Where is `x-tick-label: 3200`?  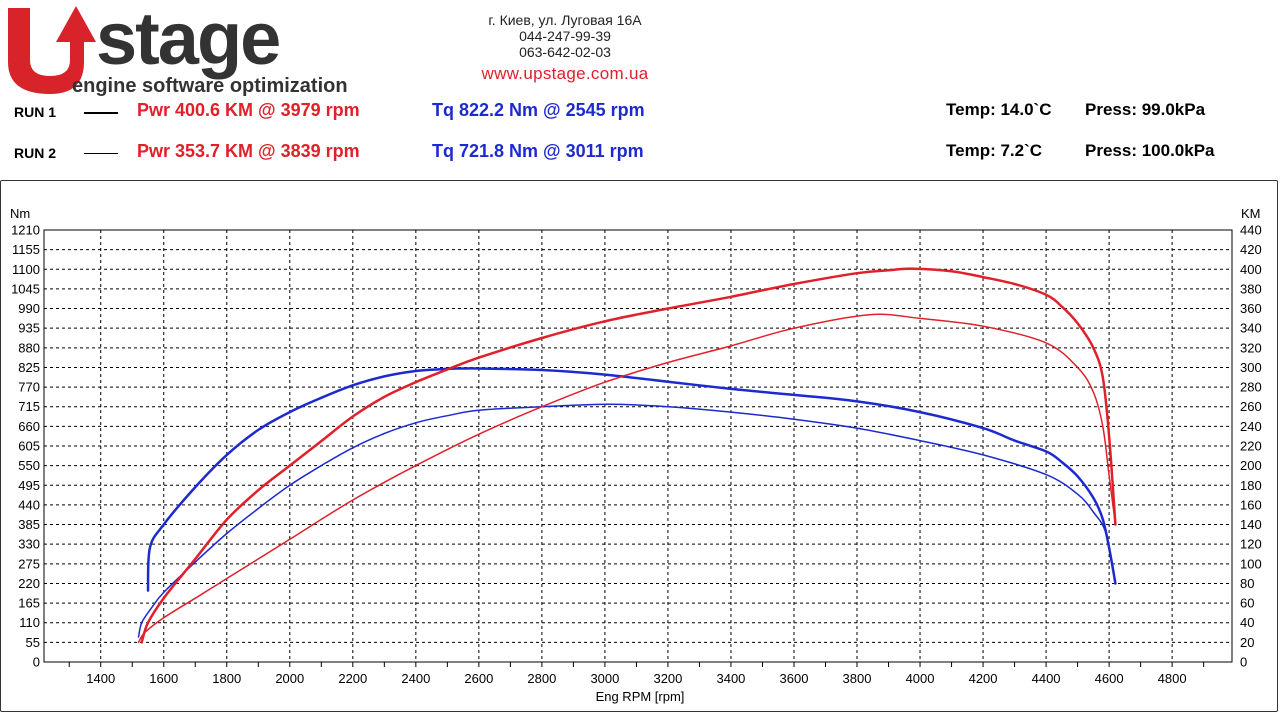 x-tick-label: 3200 is located at coordinates (667, 678).